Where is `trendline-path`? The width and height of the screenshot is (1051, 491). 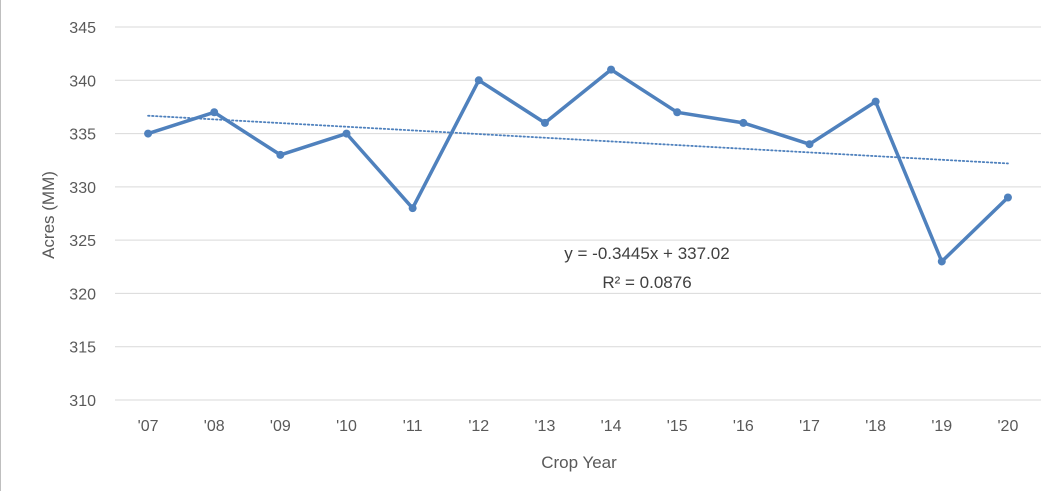 trendline-path is located at coordinates (578, 139).